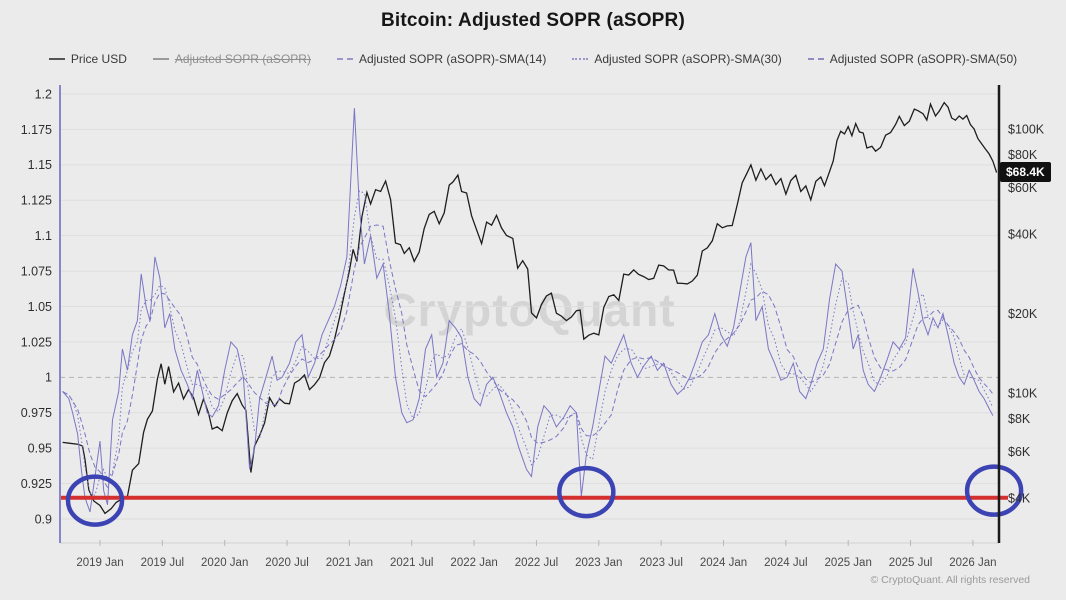  Describe the element at coordinates (536, 563) in the screenshot. I see `x-axis-label: 2022 Jul` at that location.